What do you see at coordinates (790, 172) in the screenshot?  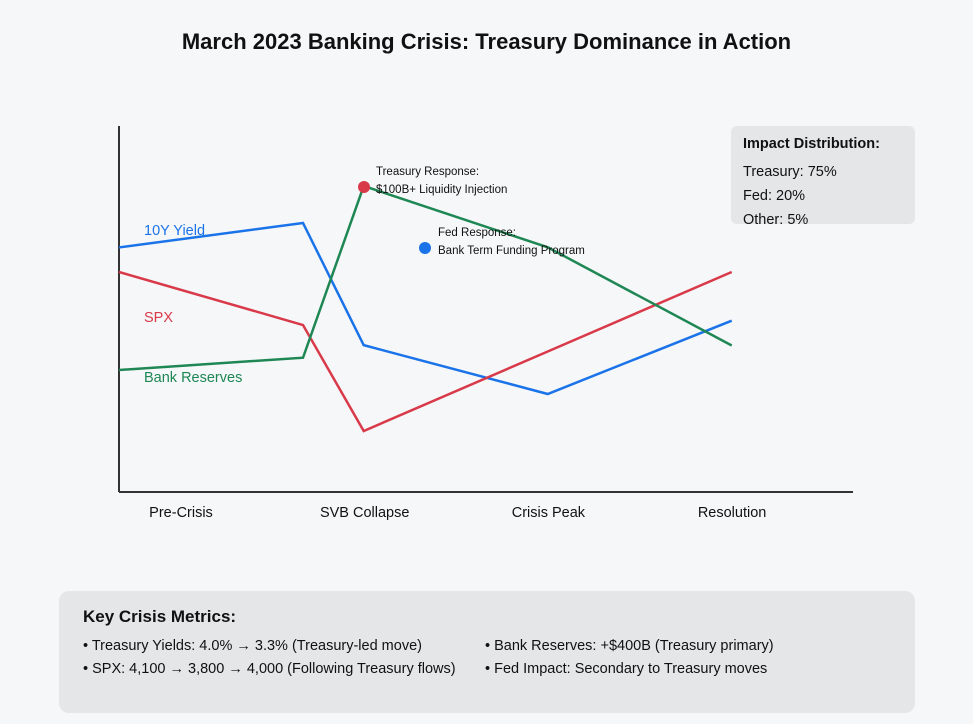 I see `impact-treasury: Treasury: 75%` at bounding box center [790, 172].